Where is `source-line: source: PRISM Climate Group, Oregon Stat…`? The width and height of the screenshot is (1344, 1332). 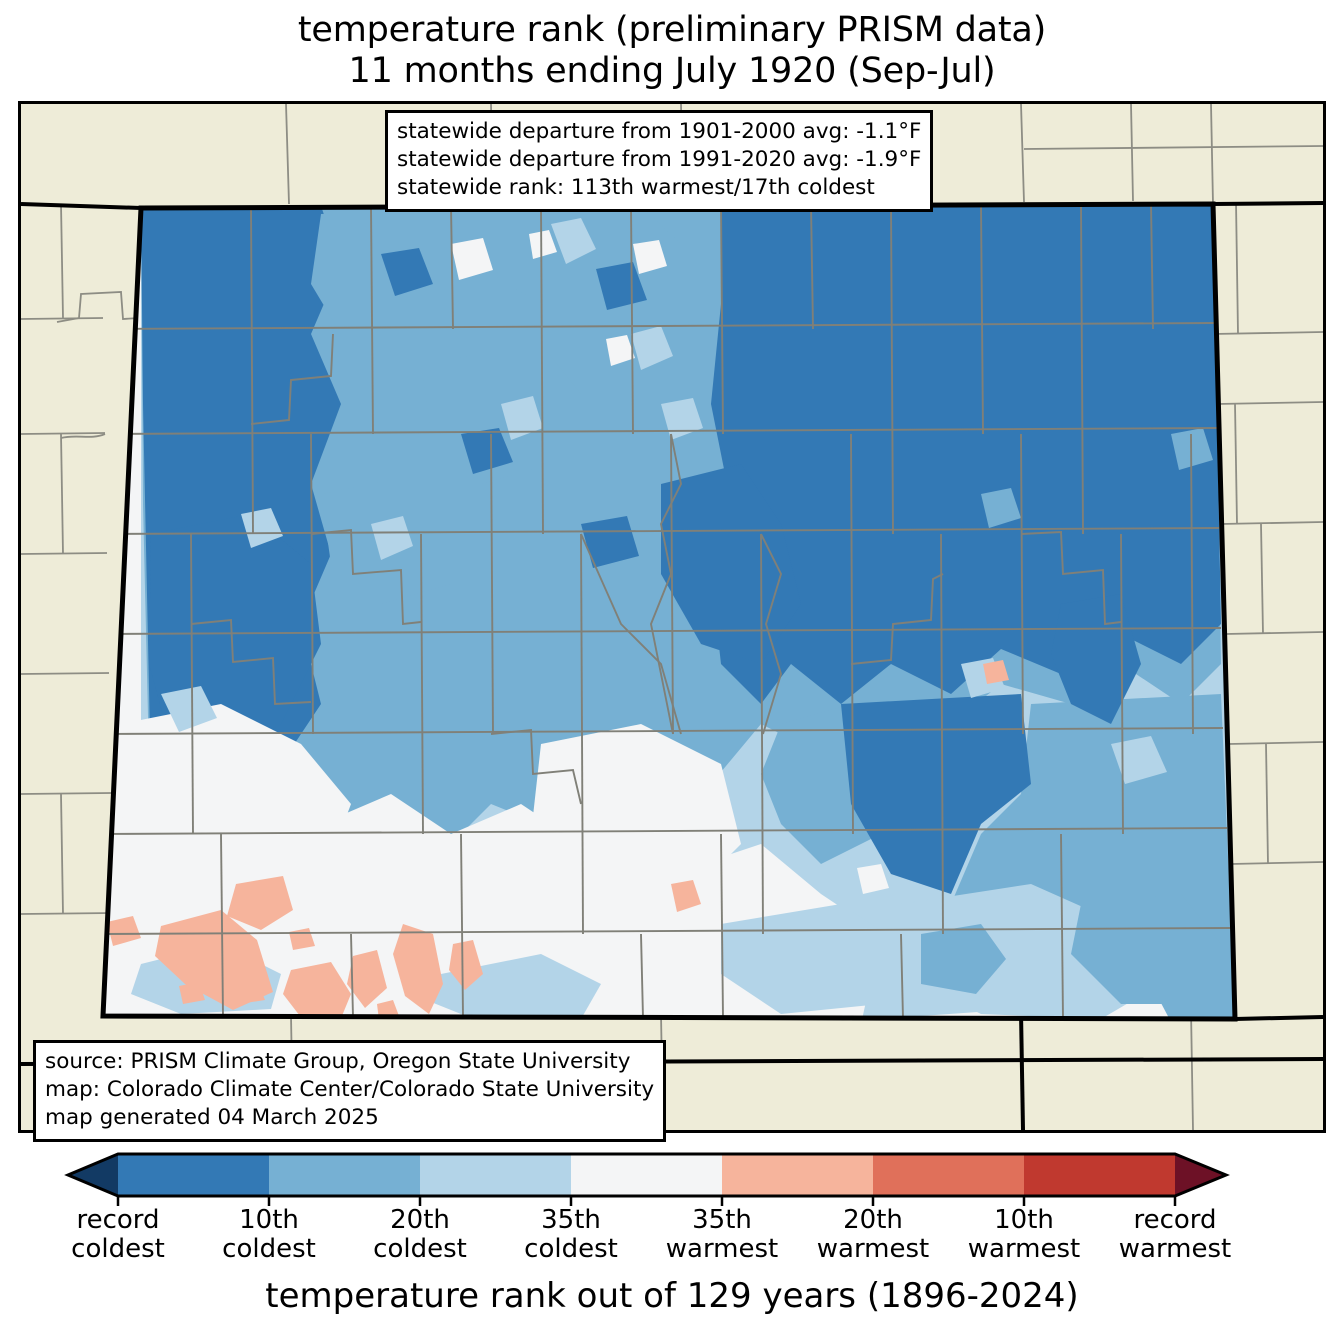
source-line: source: PRISM Climate Group, Oregon Stat… is located at coordinates (338, 1061).